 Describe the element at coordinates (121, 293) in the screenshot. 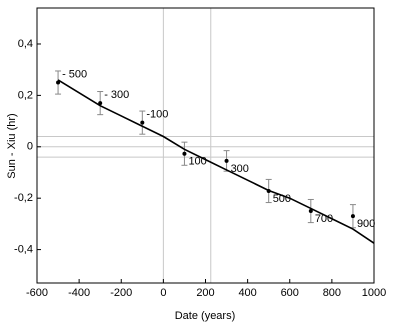

I see `x-tick-label: -200` at that location.